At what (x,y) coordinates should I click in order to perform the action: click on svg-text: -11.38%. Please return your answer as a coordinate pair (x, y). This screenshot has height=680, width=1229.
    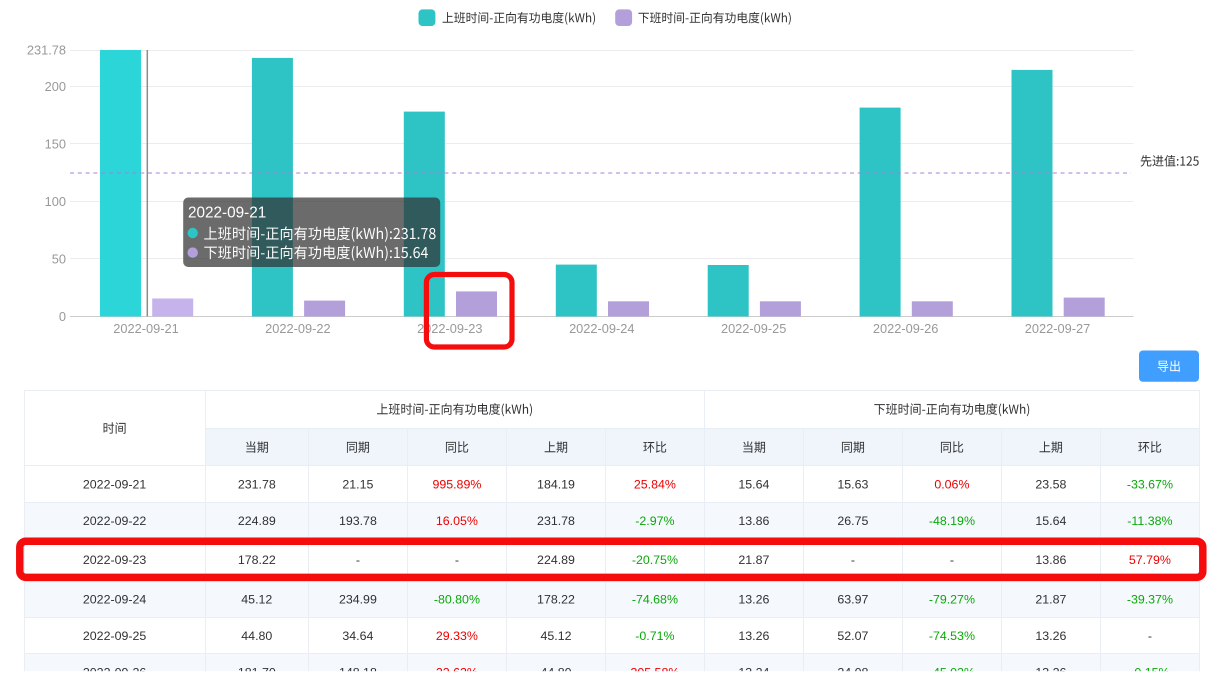
    Looking at the image, I should click on (1149, 521).